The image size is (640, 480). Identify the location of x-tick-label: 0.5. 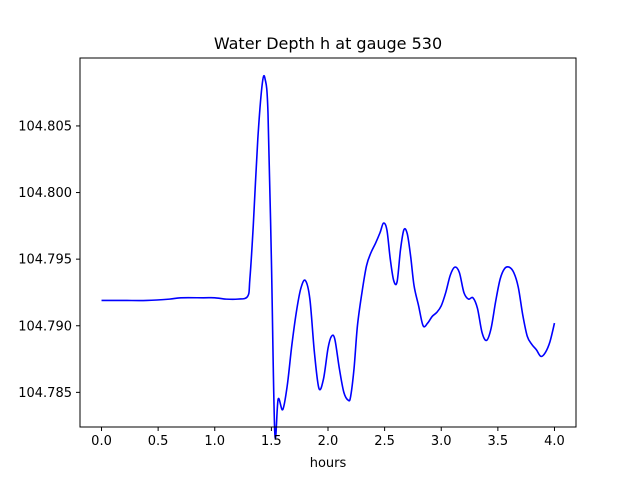
(158, 441).